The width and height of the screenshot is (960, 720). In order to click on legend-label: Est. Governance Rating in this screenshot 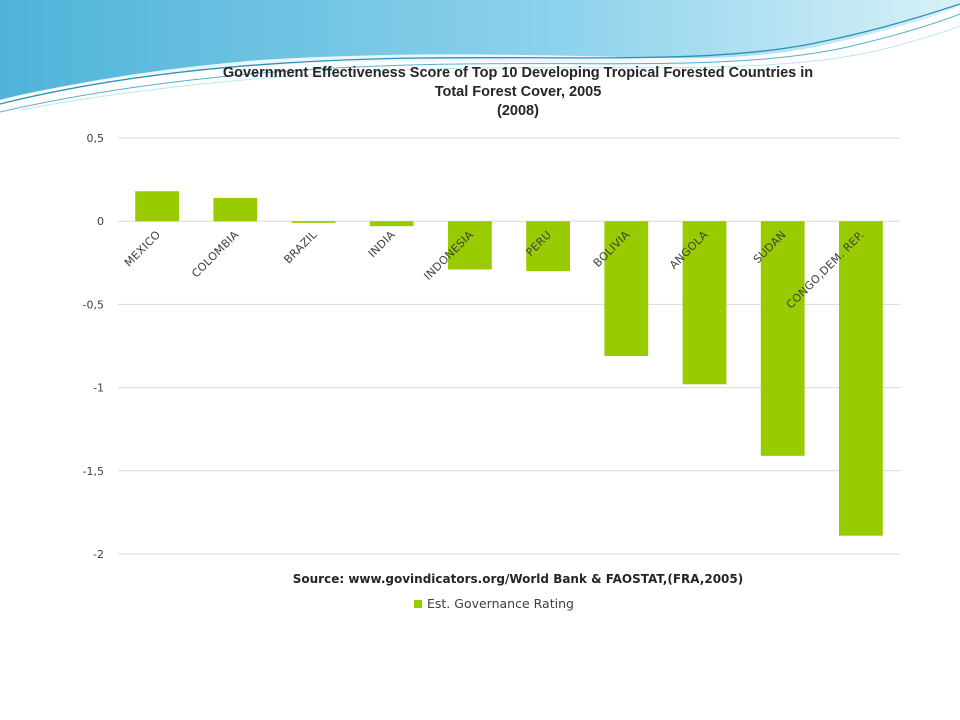, I will do `click(500, 603)`.